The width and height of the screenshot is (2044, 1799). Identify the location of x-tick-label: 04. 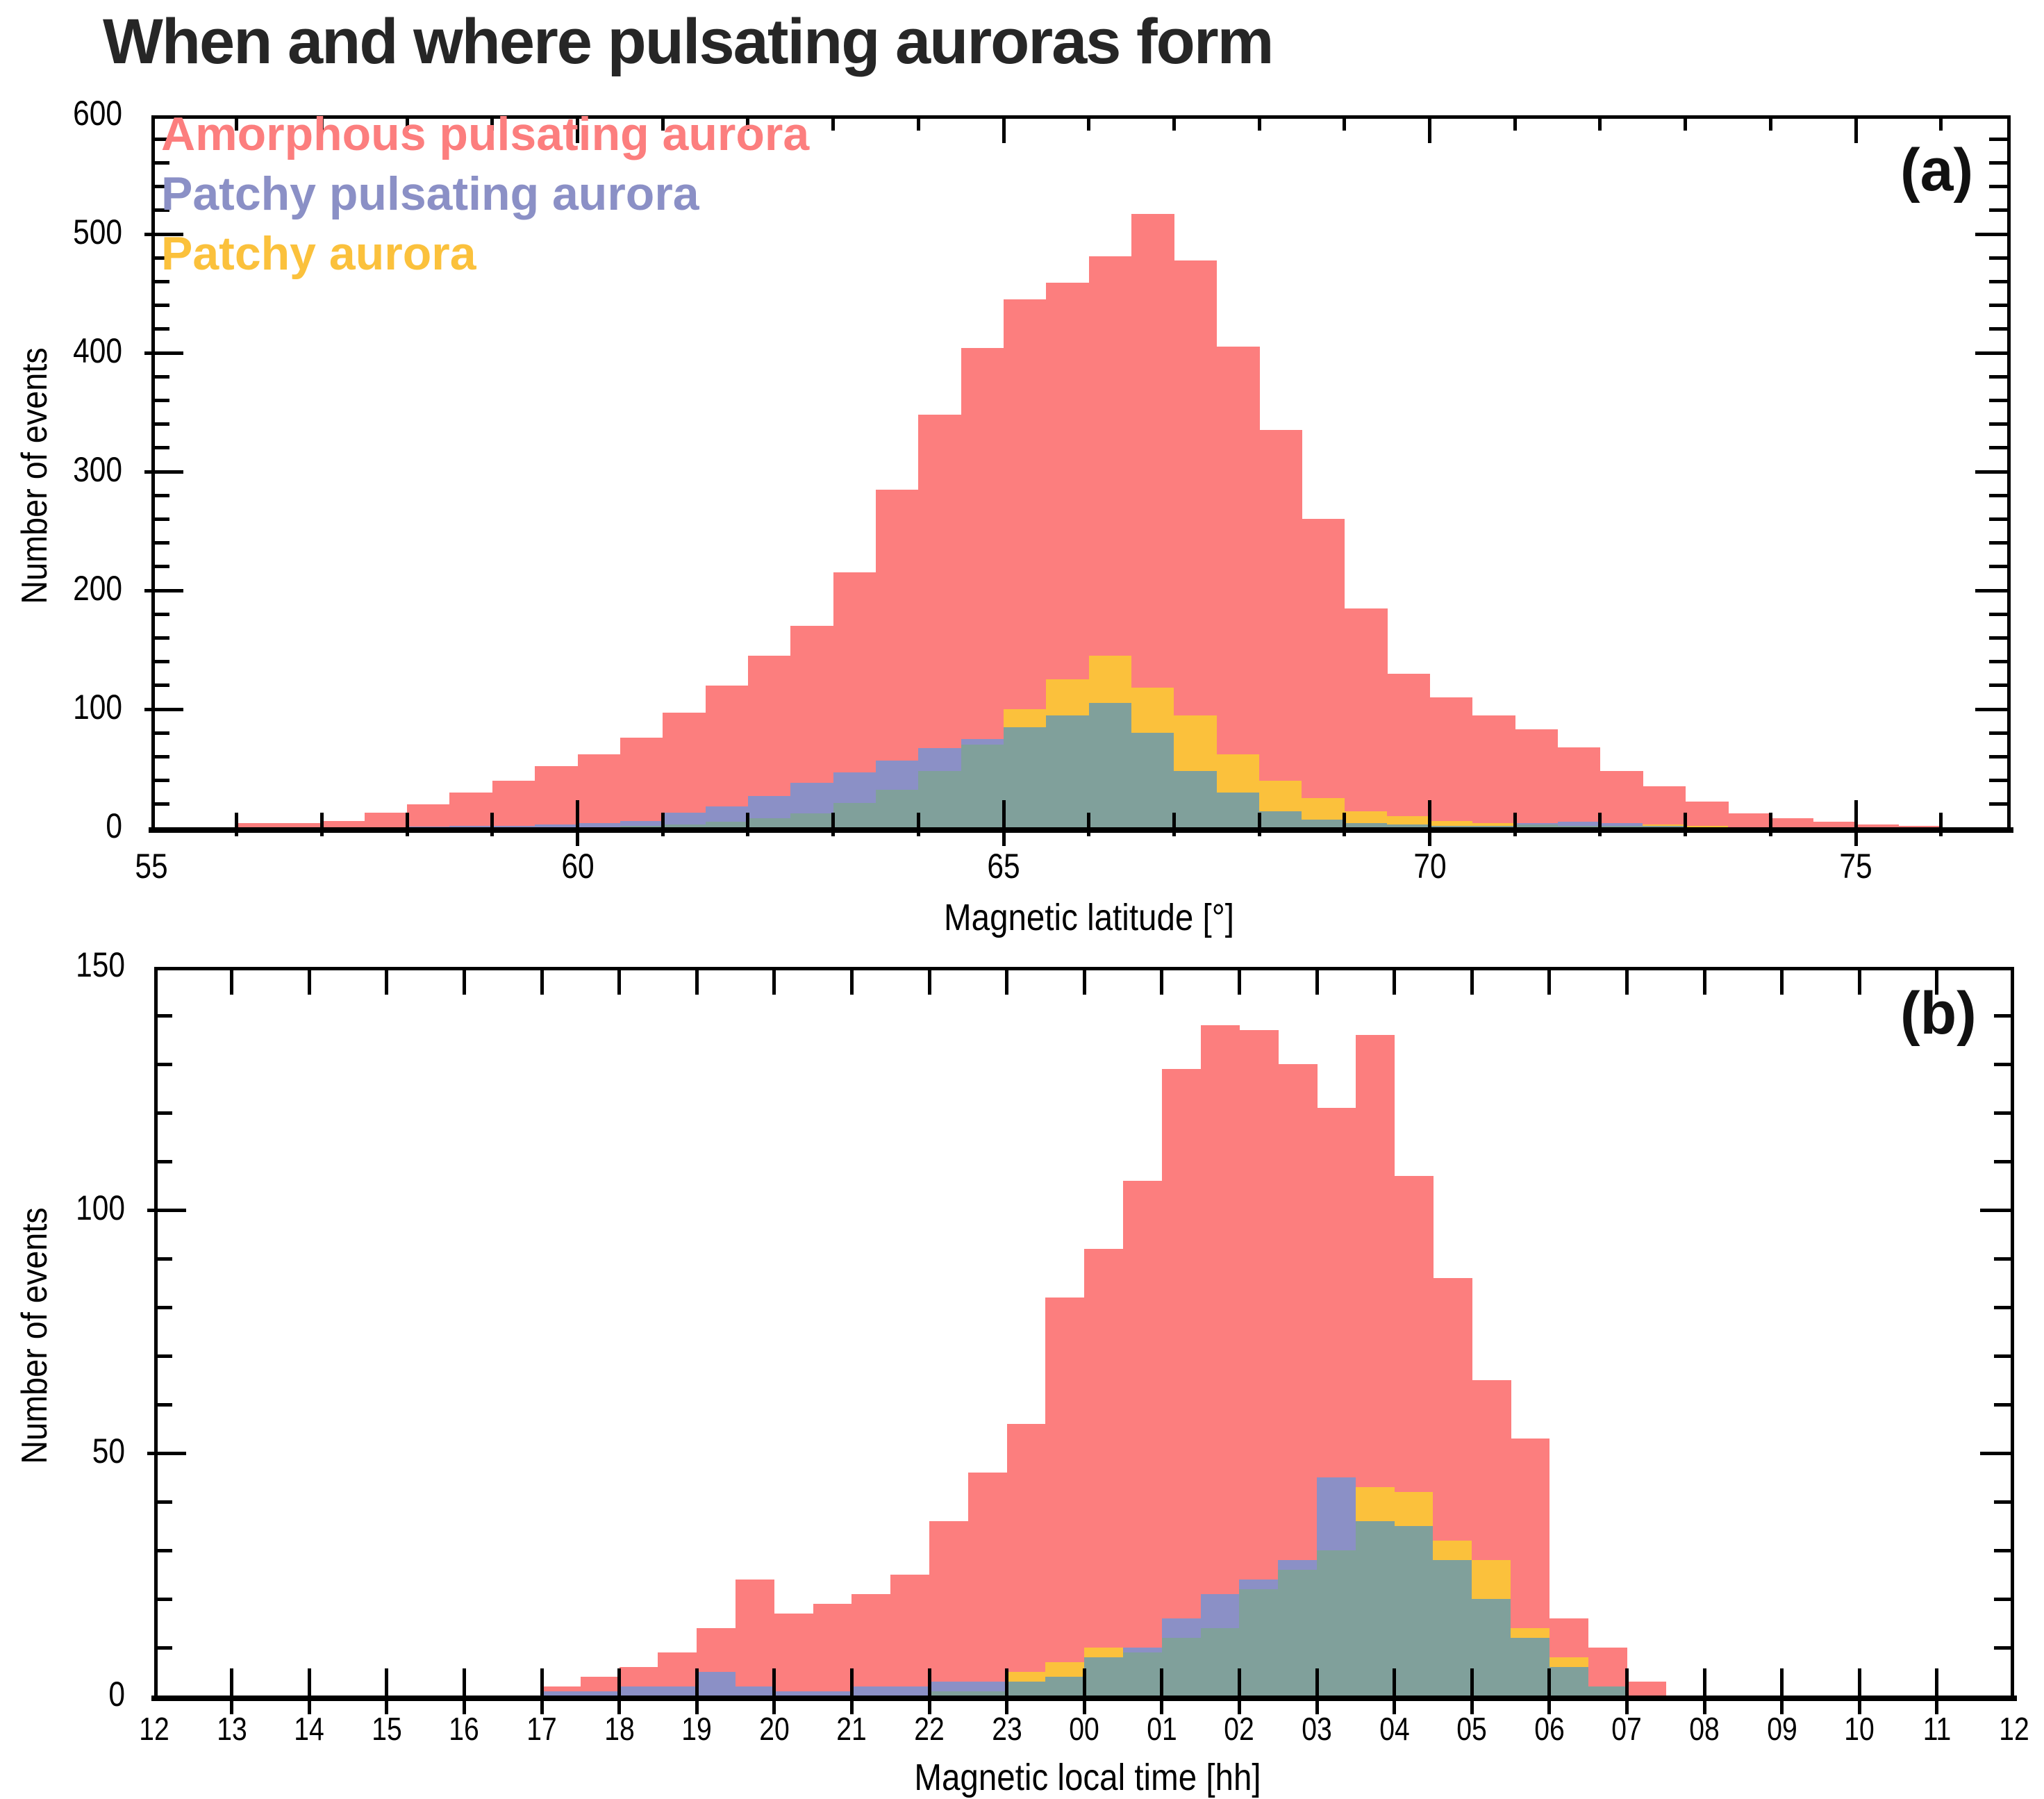
(1394, 1729).